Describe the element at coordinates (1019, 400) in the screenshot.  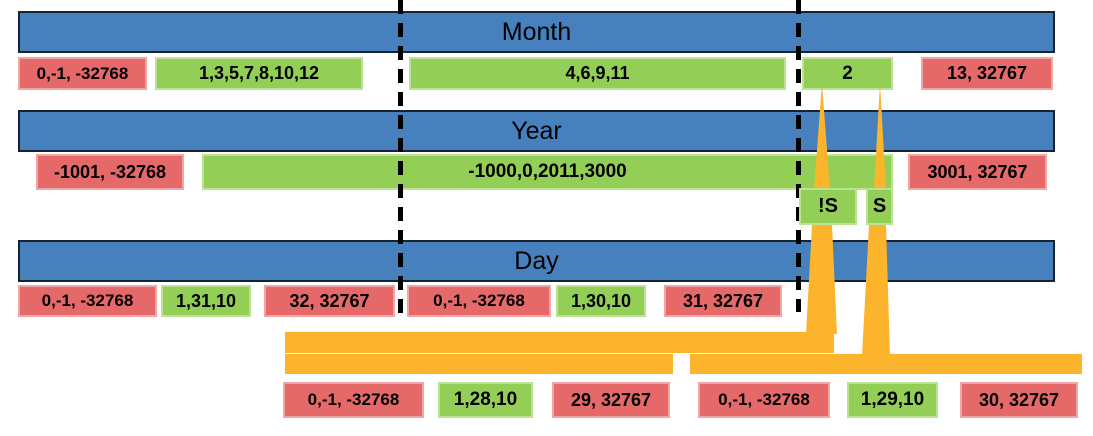
I see `feb-leap-partition-invalid-high: 30, 32767` at that location.